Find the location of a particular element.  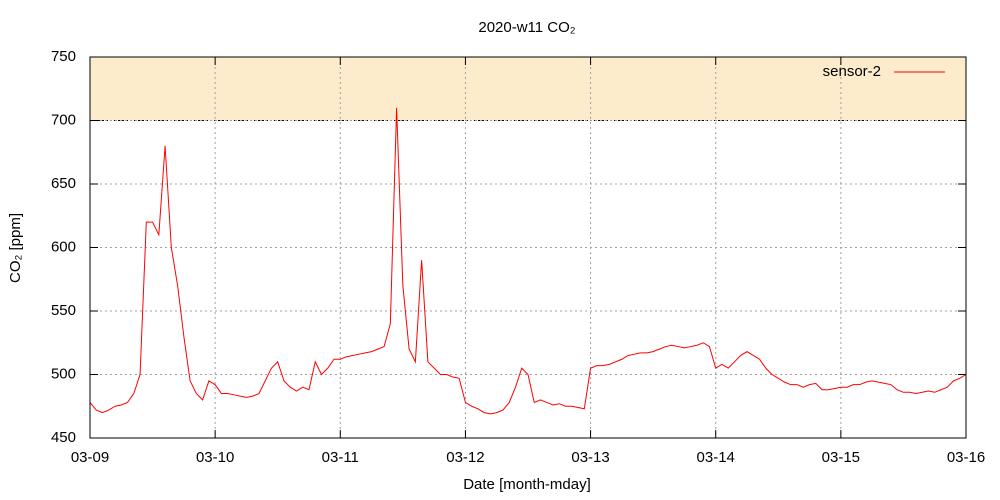

y-tick-label: 650 is located at coordinates (63, 183).